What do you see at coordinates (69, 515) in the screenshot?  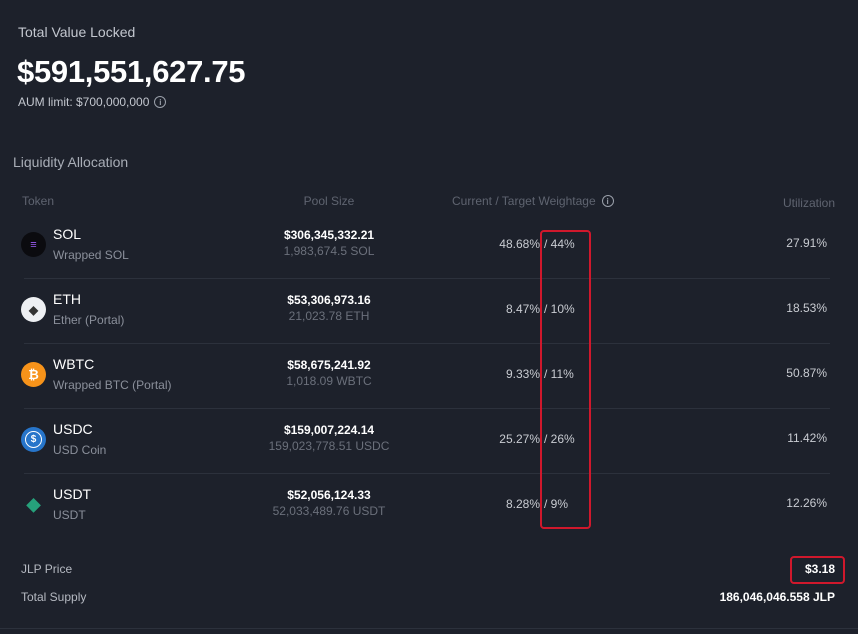 I see `token-name: USDT` at bounding box center [69, 515].